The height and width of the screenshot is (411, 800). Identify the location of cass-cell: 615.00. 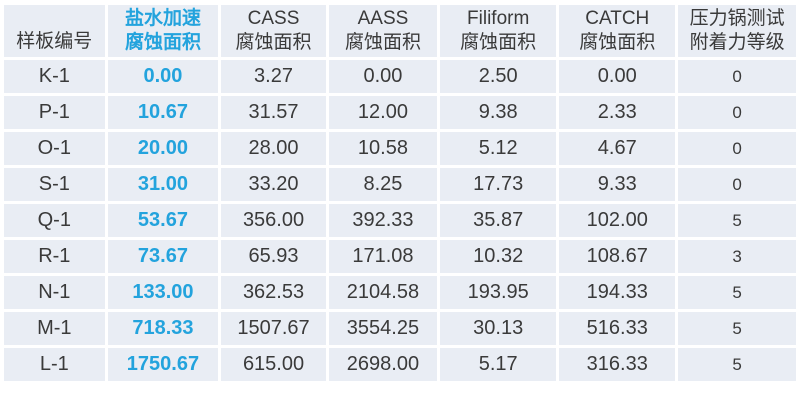
(273, 364).